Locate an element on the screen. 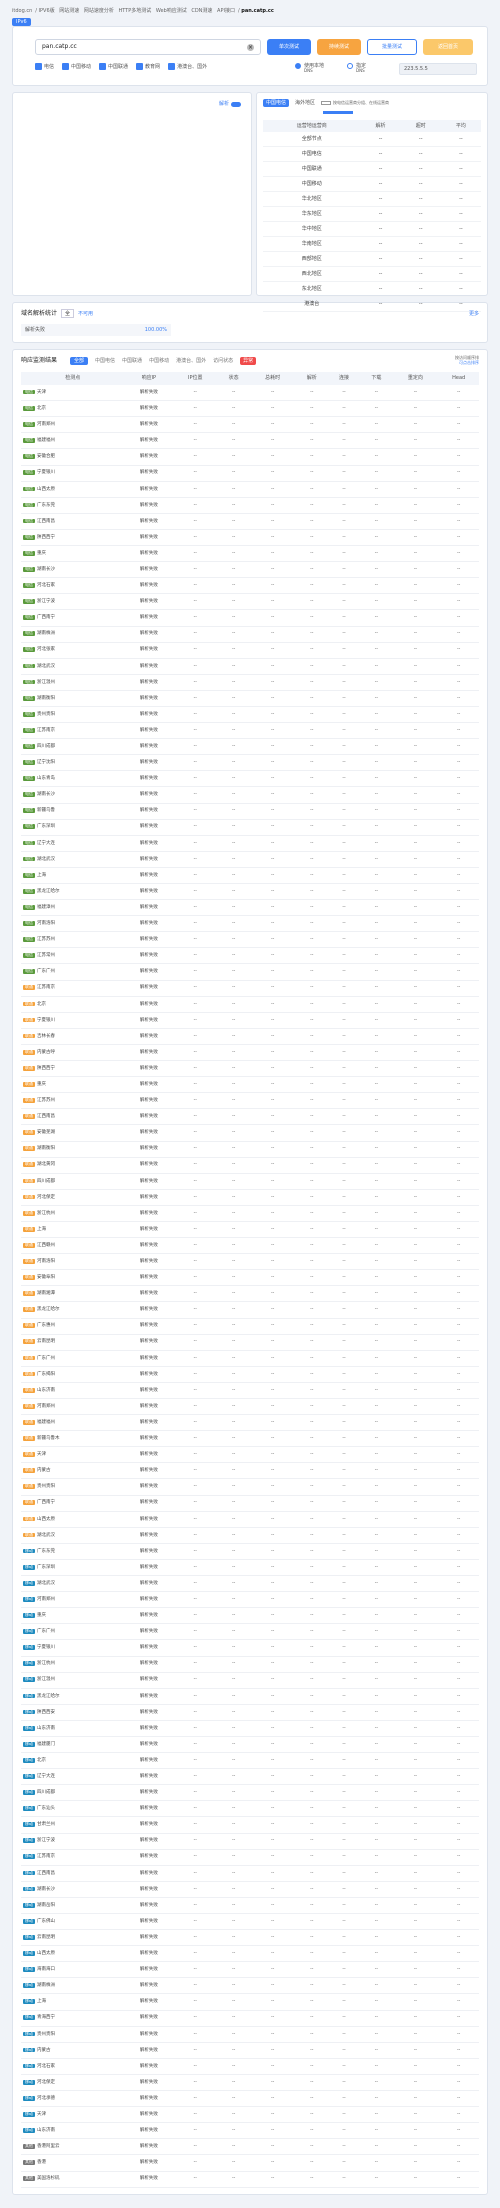 The image size is (500, 2208). tab-mobile: 中国移动 is located at coordinates (159, 361).